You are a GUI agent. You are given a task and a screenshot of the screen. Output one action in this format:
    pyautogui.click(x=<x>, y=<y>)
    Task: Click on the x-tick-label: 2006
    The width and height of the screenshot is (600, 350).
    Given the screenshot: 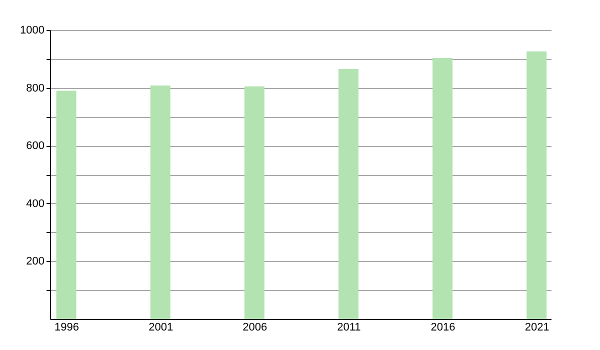 What is the action you would take?
    pyautogui.click(x=255, y=328)
    